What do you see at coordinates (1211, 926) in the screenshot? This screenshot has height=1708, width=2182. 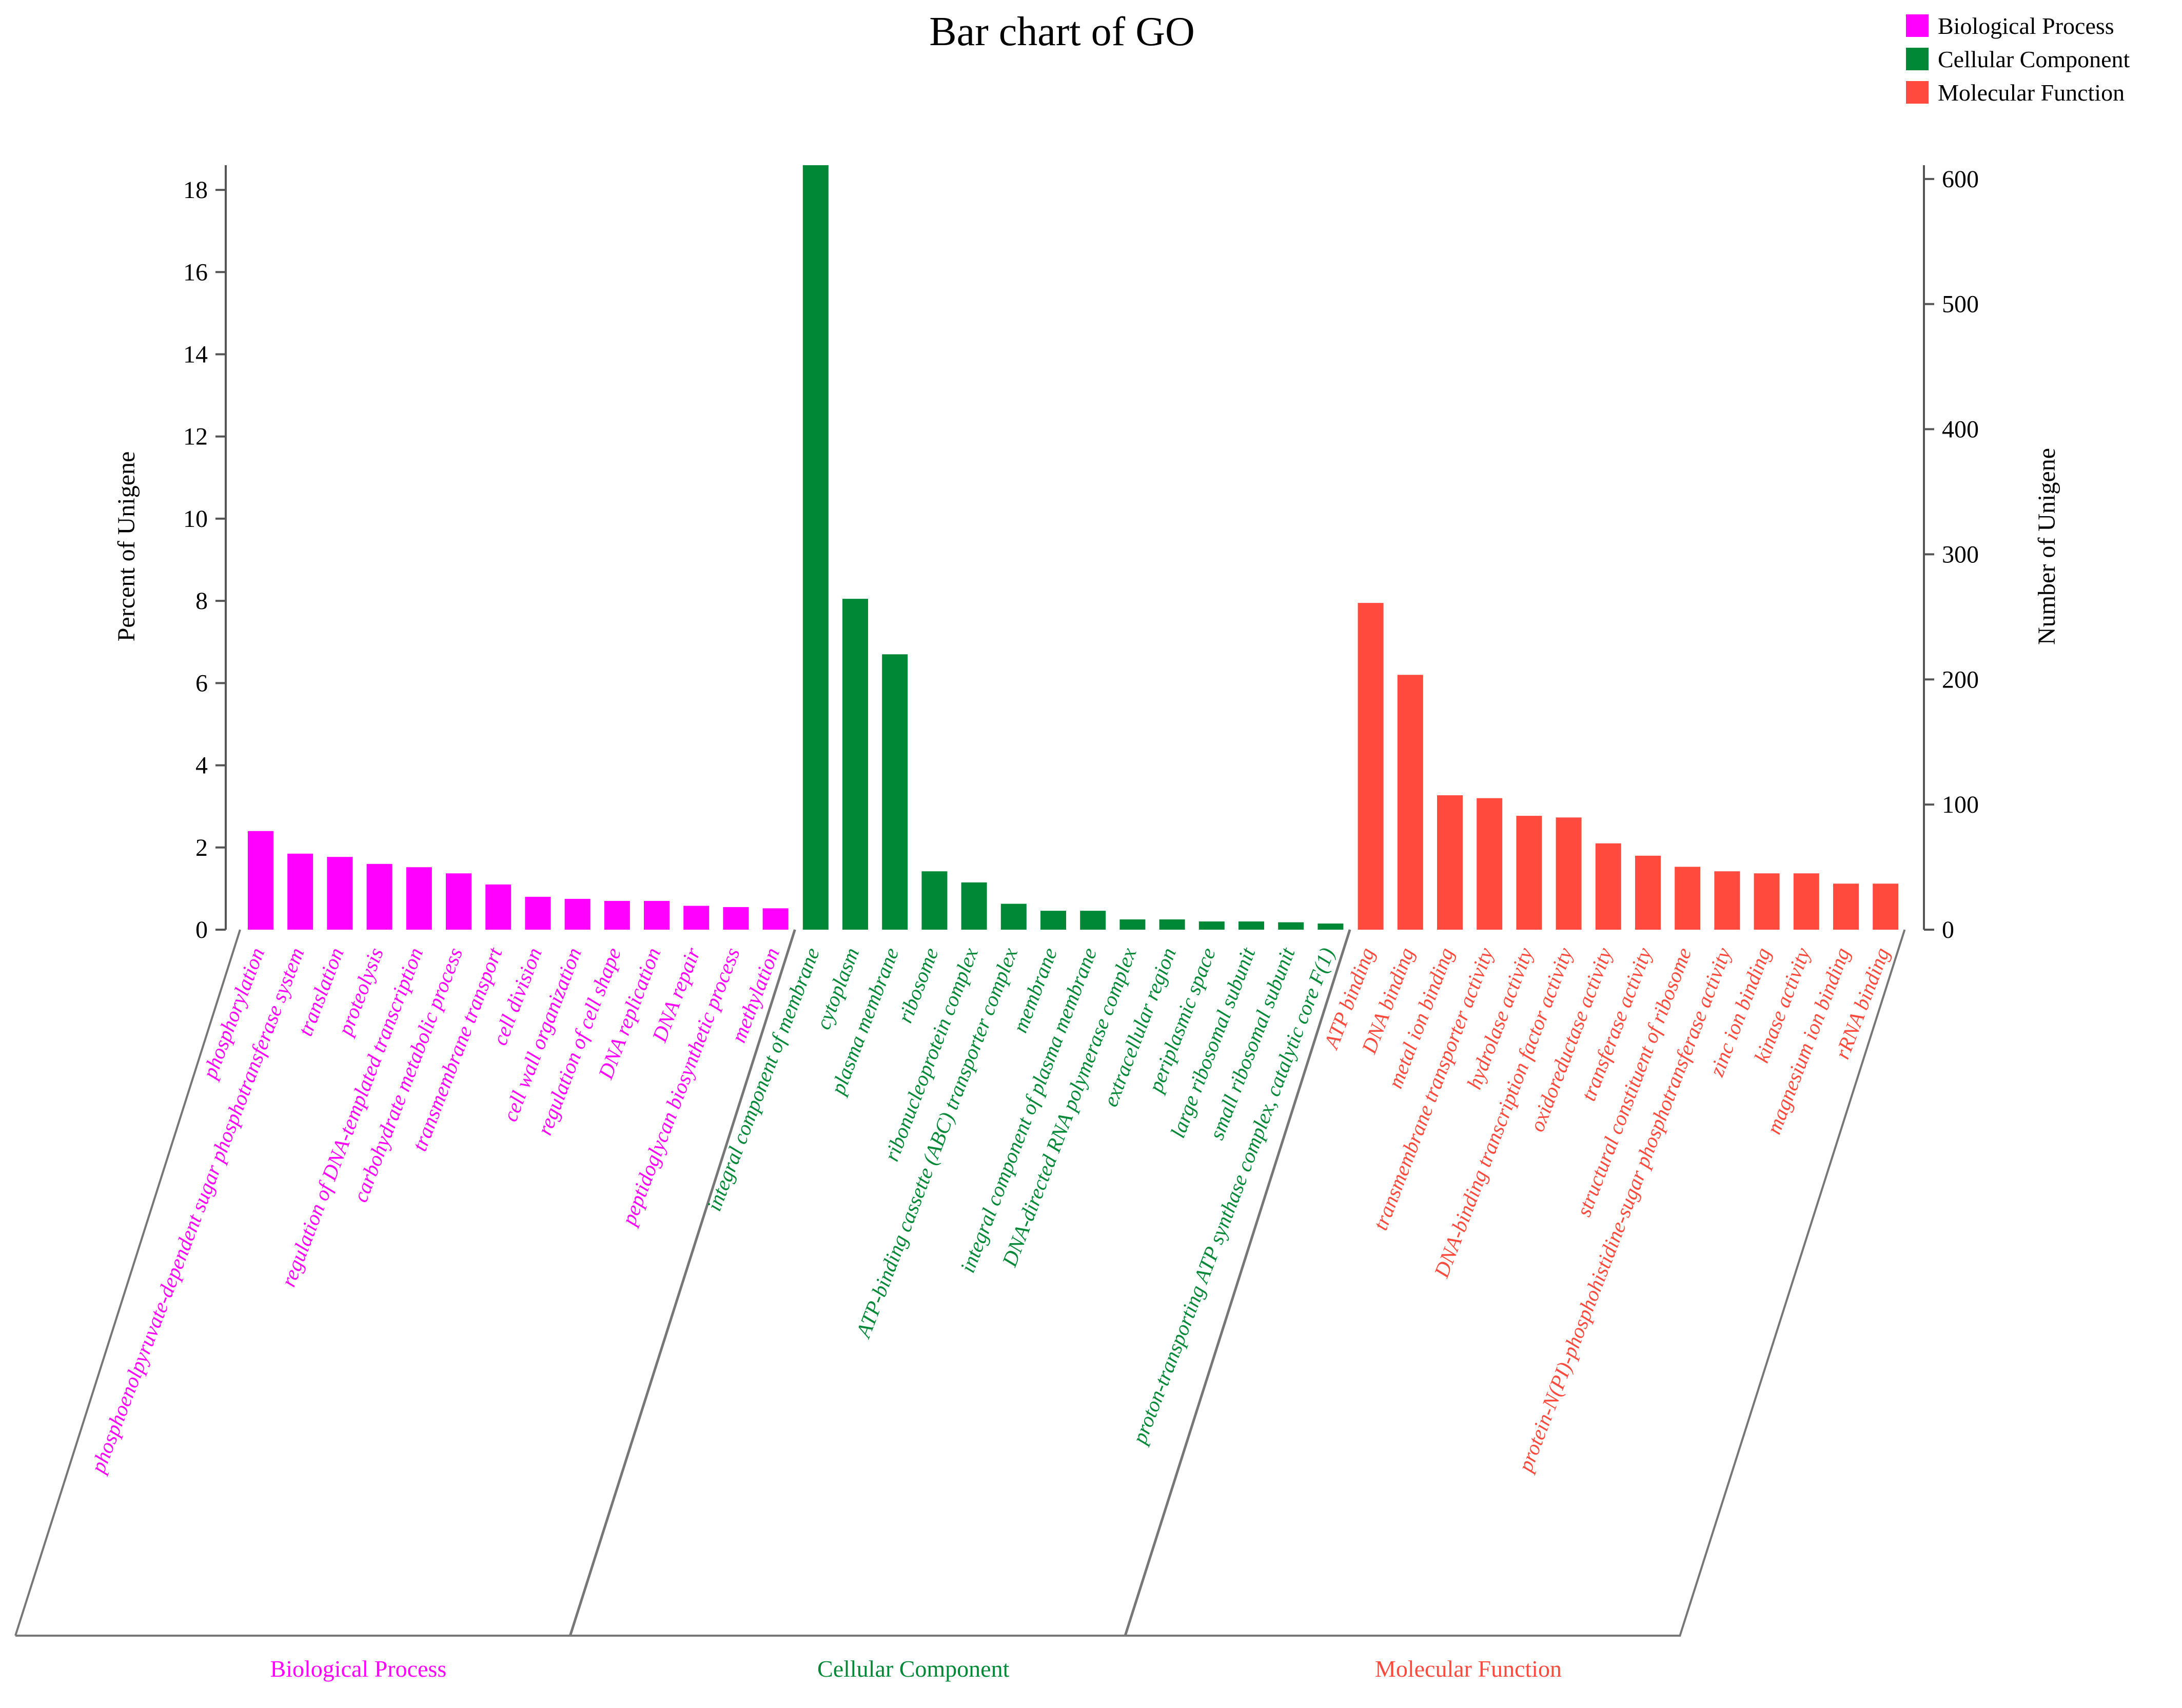 I see `bar-periplasmic-space` at bounding box center [1211, 926].